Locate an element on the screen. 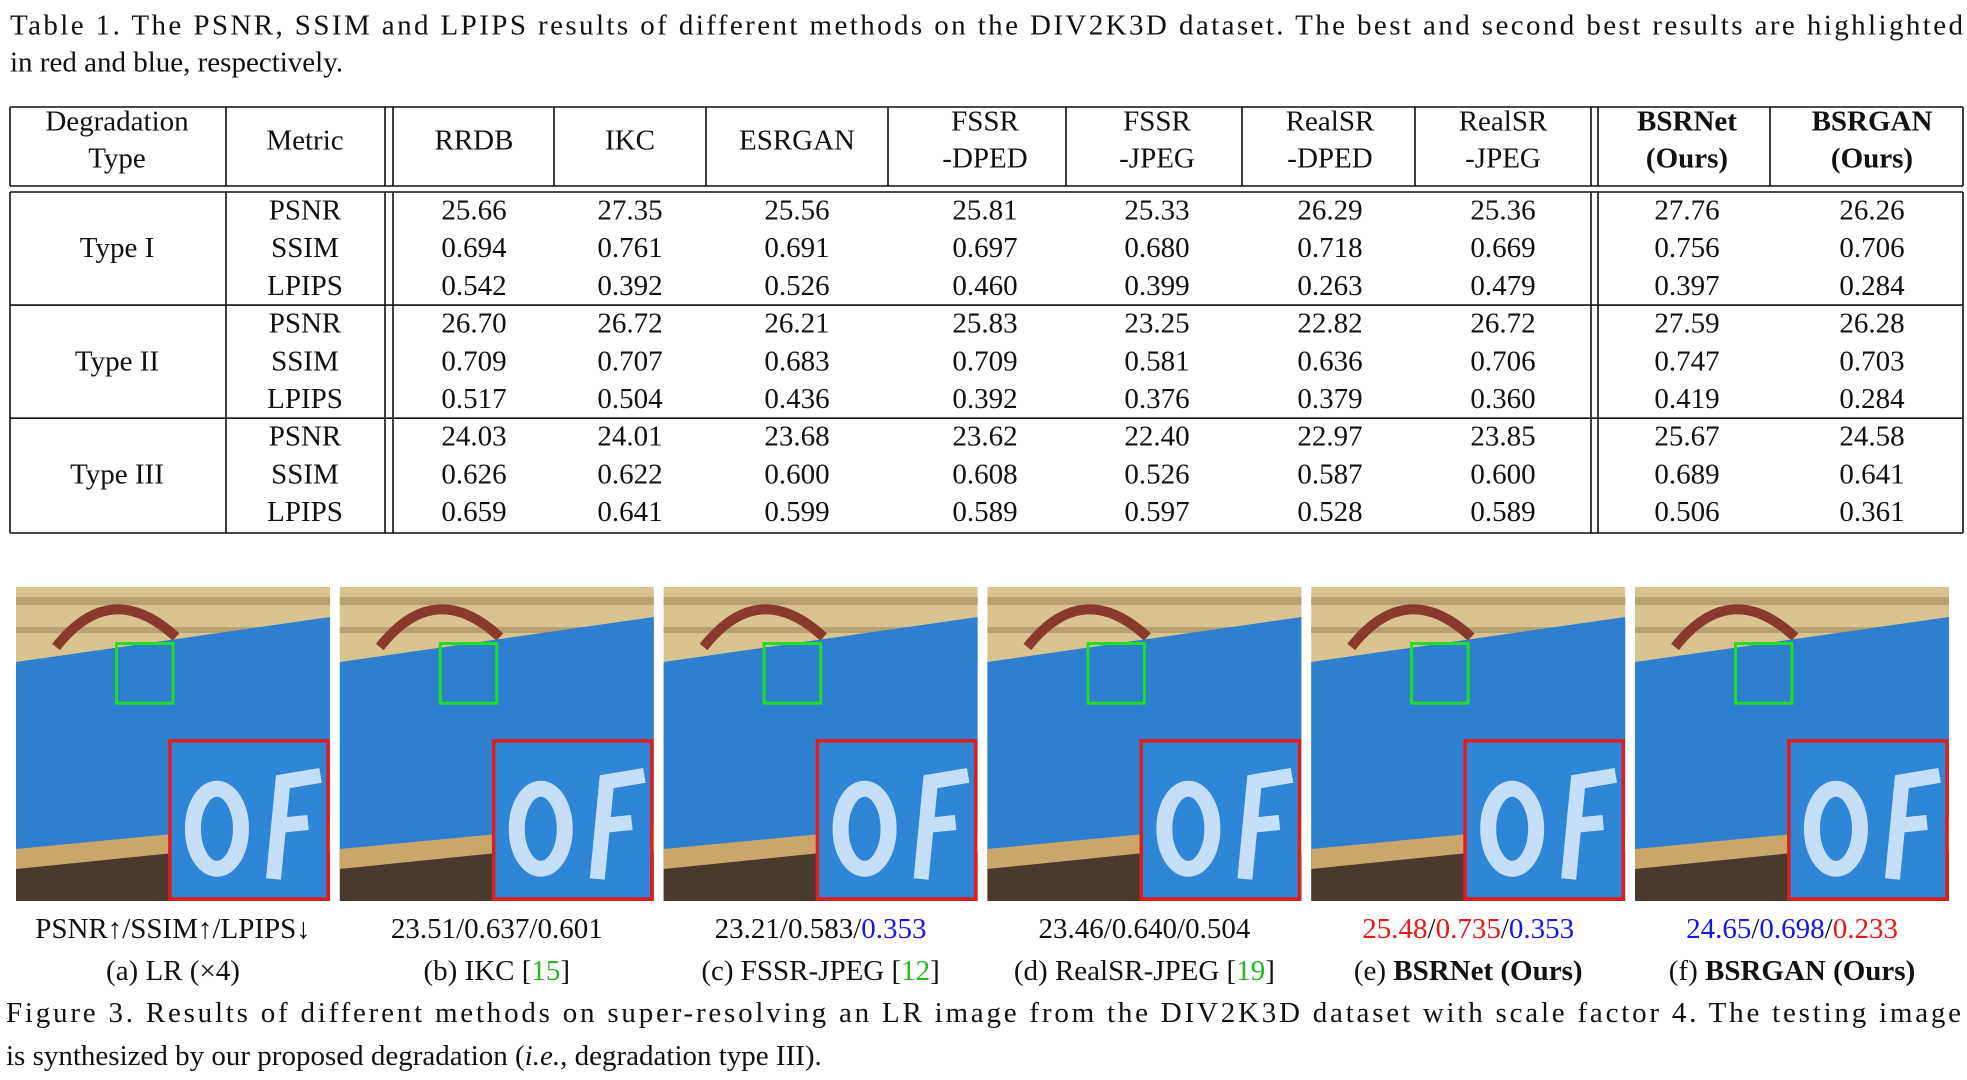 The width and height of the screenshot is (1967, 1080). row-group-label: Type I is located at coordinates (117, 248).